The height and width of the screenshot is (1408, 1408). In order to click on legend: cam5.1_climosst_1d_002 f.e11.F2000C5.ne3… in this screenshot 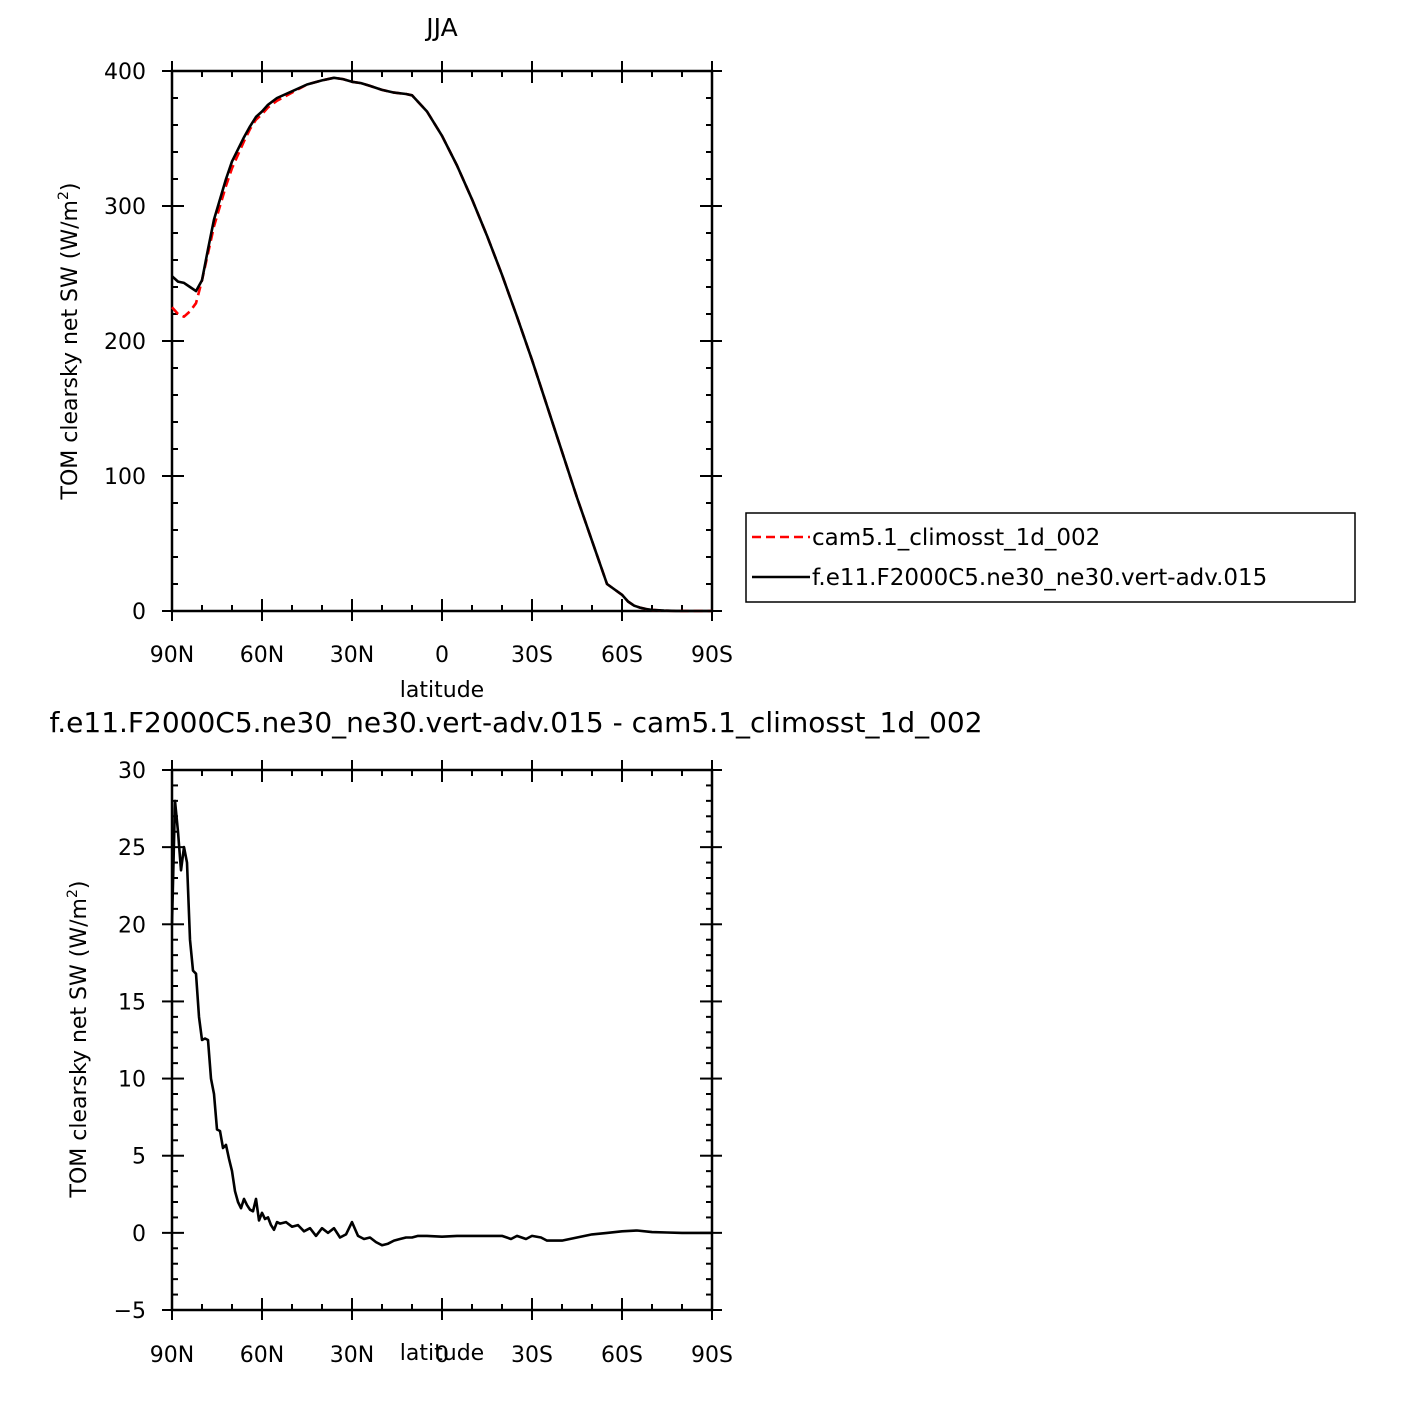, I will do `click(1050, 557)`.